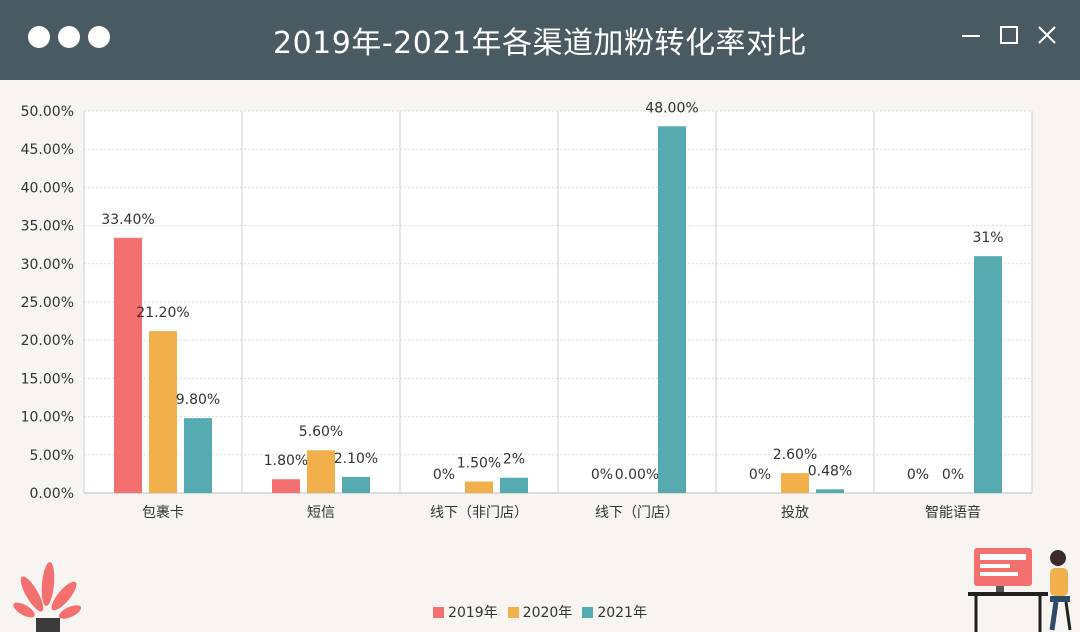  I want to click on y-tick-label: 5.00%, so click(52, 456).